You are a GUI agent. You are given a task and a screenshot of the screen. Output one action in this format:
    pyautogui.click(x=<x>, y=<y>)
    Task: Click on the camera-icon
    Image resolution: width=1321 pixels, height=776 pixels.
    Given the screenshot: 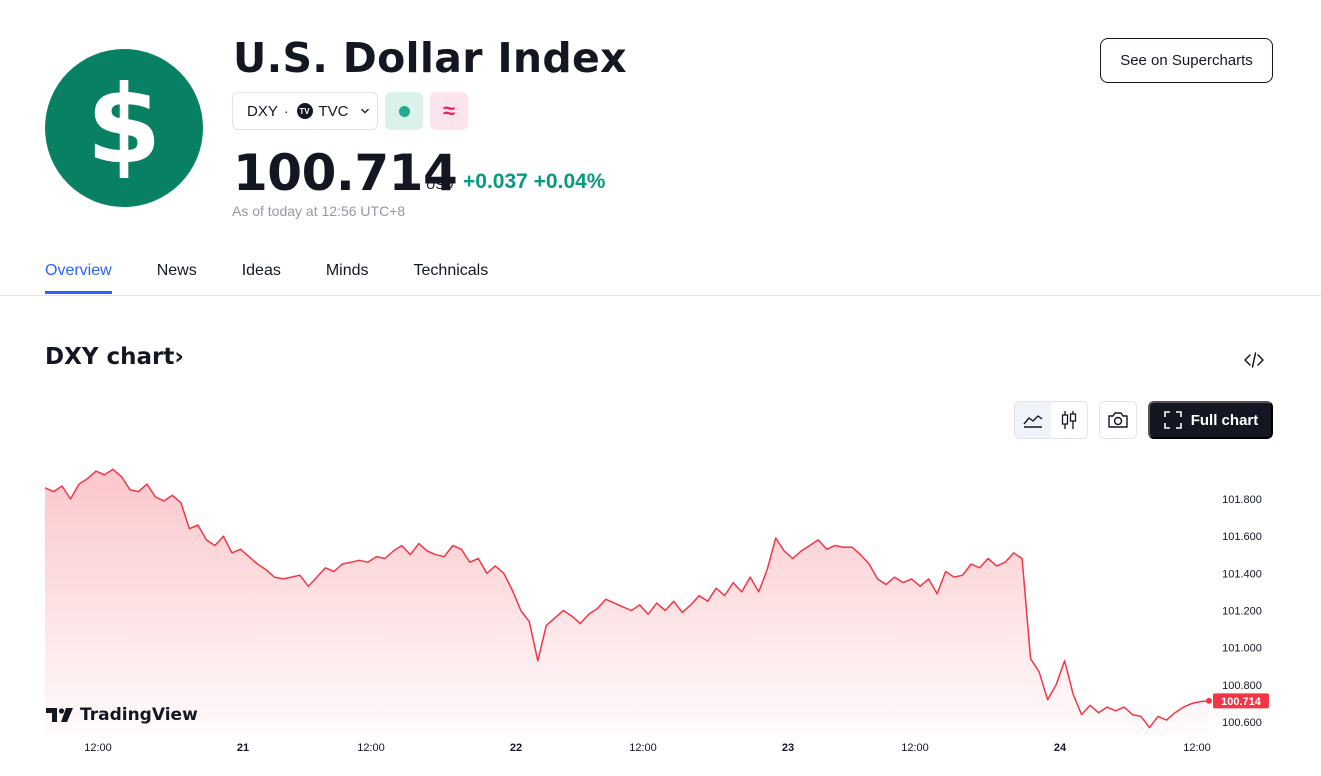 What is the action you would take?
    pyautogui.click(x=1118, y=420)
    